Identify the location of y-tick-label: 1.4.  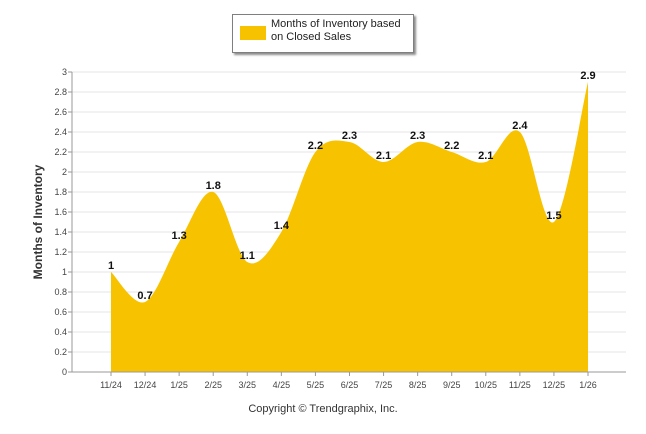
(60, 232).